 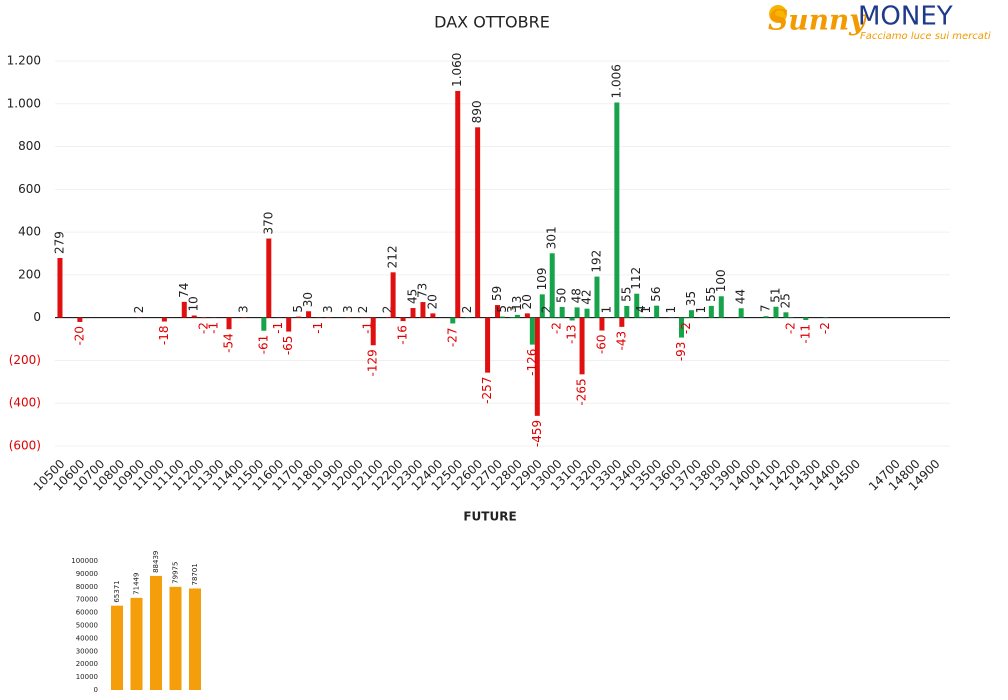 What do you see at coordinates (641, 309) in the screenshot?
I see `data-label: 4` at bounding box center [641, 309].